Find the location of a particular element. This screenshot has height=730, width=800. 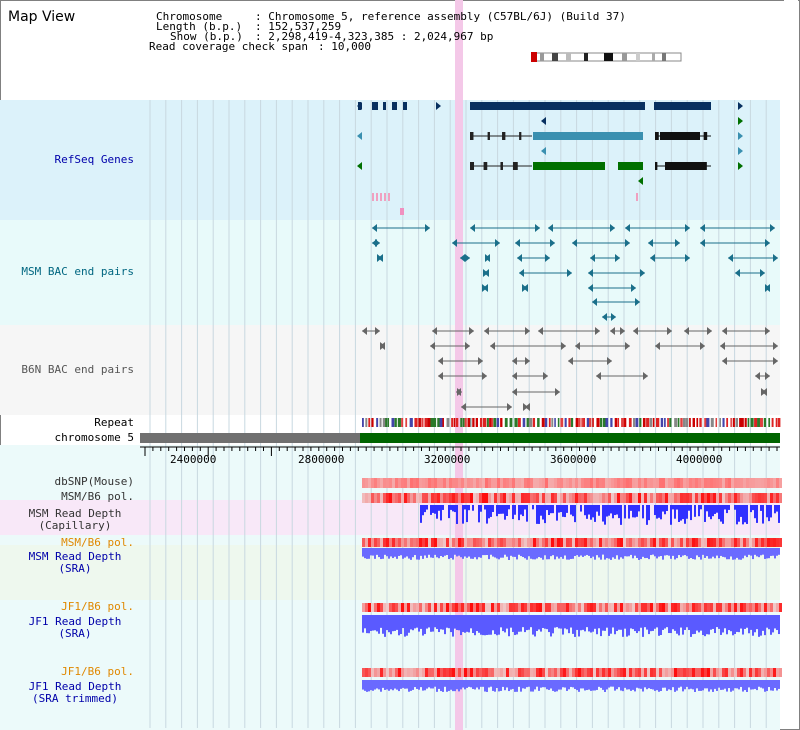

vertical-scrollbar is located at coordinates (791, 364).